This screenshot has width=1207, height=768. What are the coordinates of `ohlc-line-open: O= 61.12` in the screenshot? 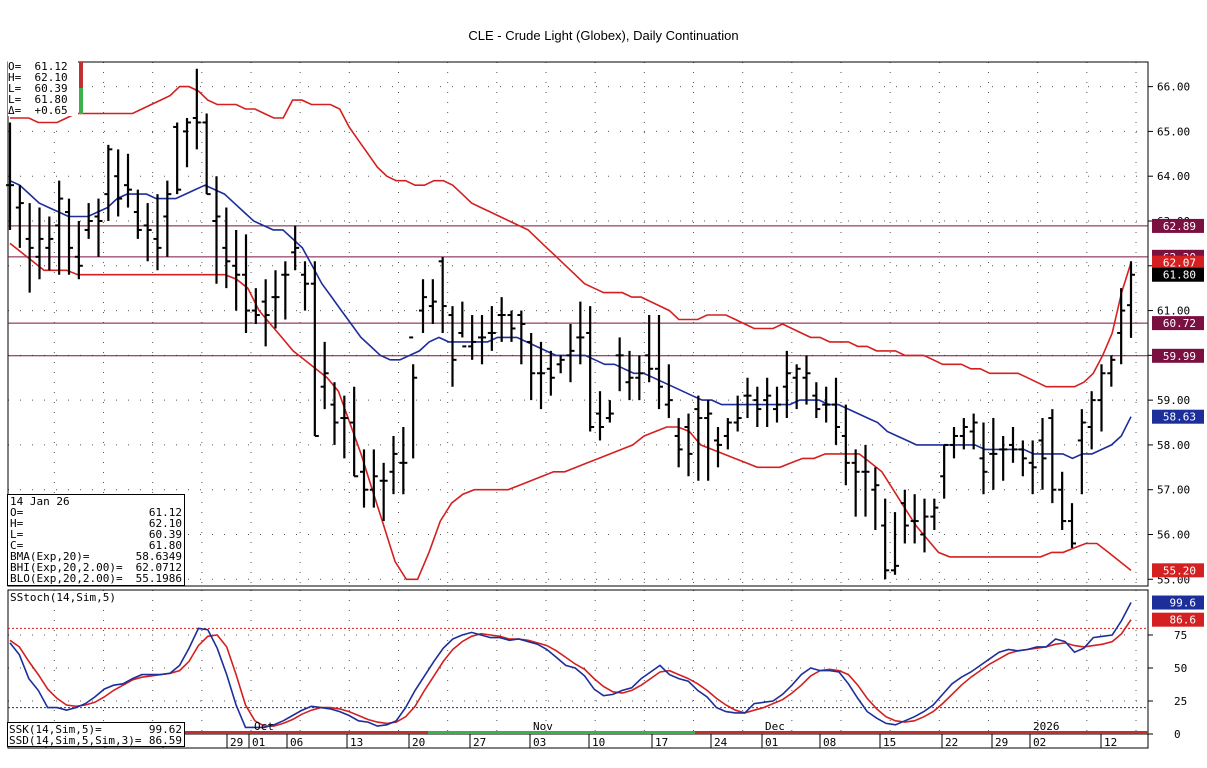 It's located at (38, 66).